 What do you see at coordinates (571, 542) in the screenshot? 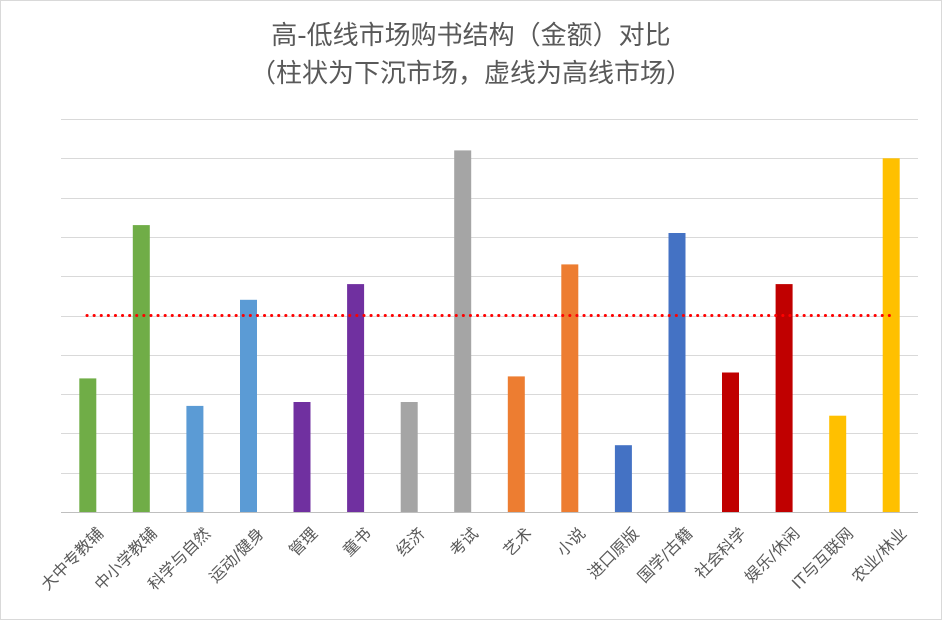
I see `x-tick-label: 小说` at bounding box center [571, 542].